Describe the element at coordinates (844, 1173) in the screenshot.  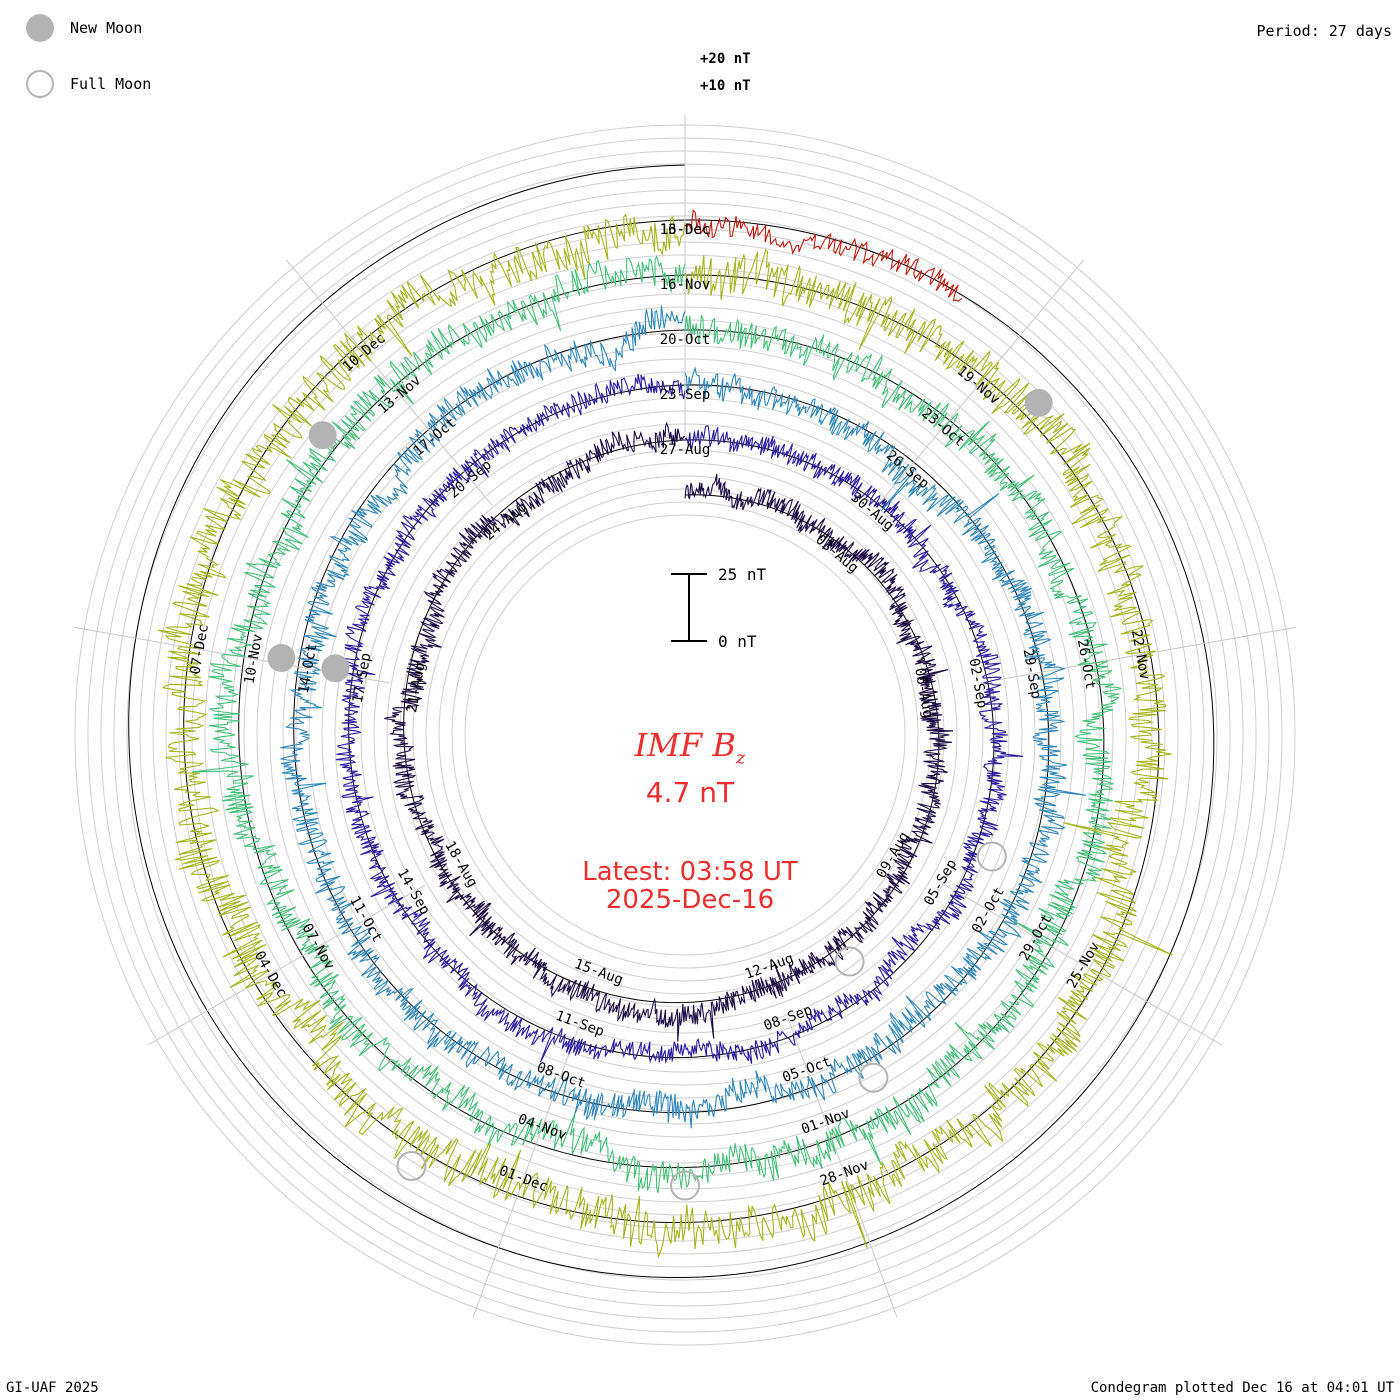
I see `date-label: 28-Nov` at that location.